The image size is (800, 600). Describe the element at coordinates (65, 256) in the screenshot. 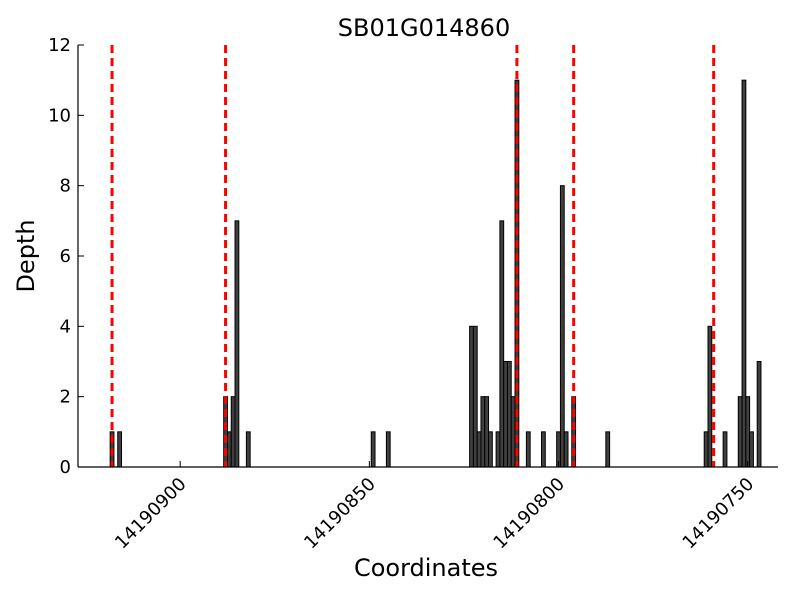

I see `y-tick-label: 6` at that location.